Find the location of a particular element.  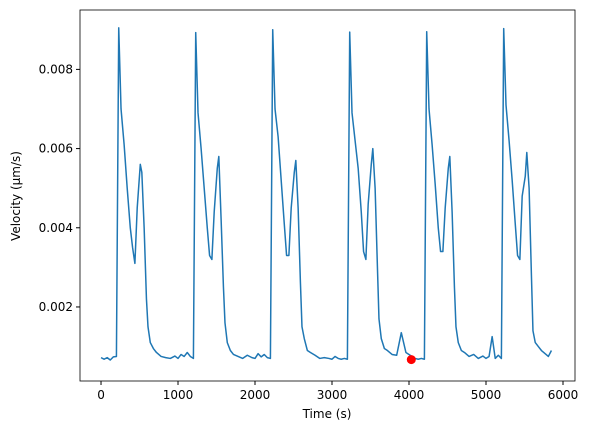

x-tick-label: 0 is located at coordinates (101, 395).